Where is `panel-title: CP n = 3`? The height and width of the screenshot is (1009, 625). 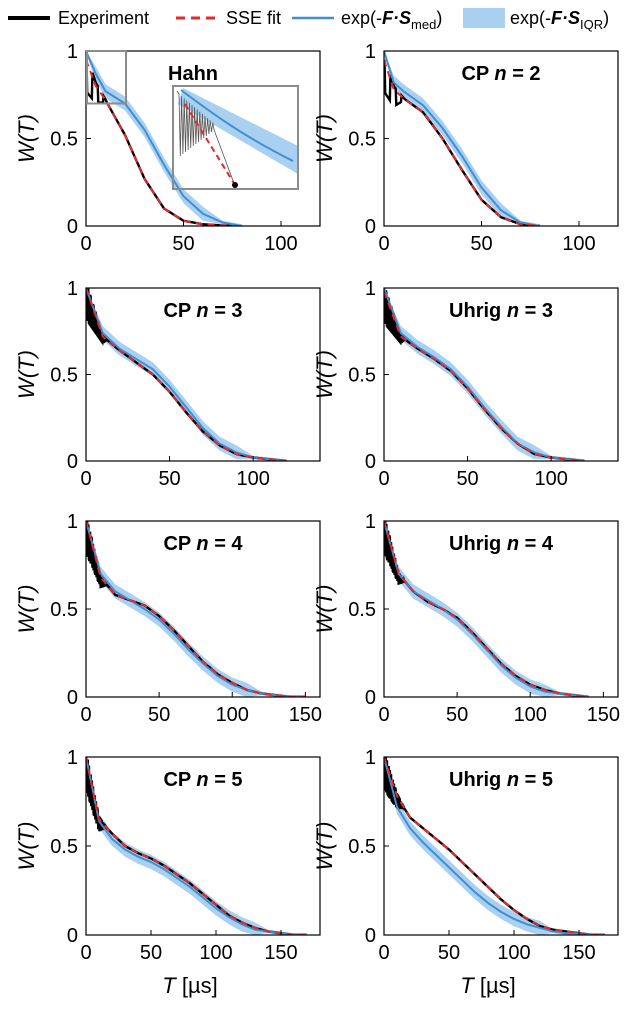
panel-title: CP n = 3 is located at coordinates (202, 311).